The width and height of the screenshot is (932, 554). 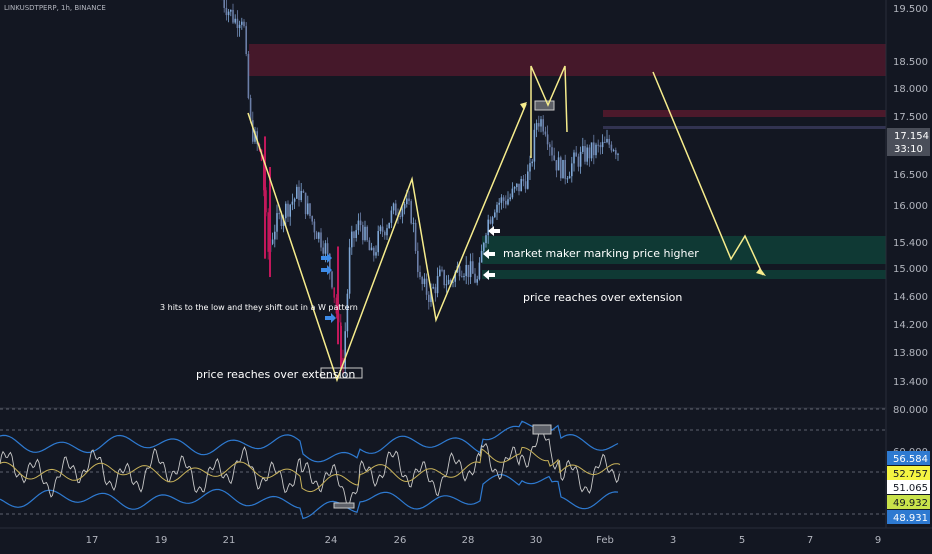 What do you see at coordinates (484, 540) in the screenshot?
I see `time-axis: 17 19 21 24 26 28 30 Feb 3 5 7 9` at bounding box center [484, 540].